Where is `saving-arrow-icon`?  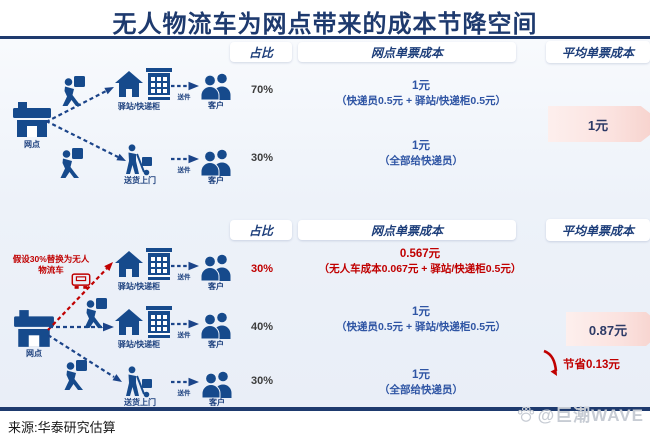 saving-arrow-icon is located at coordinates (550, 362).